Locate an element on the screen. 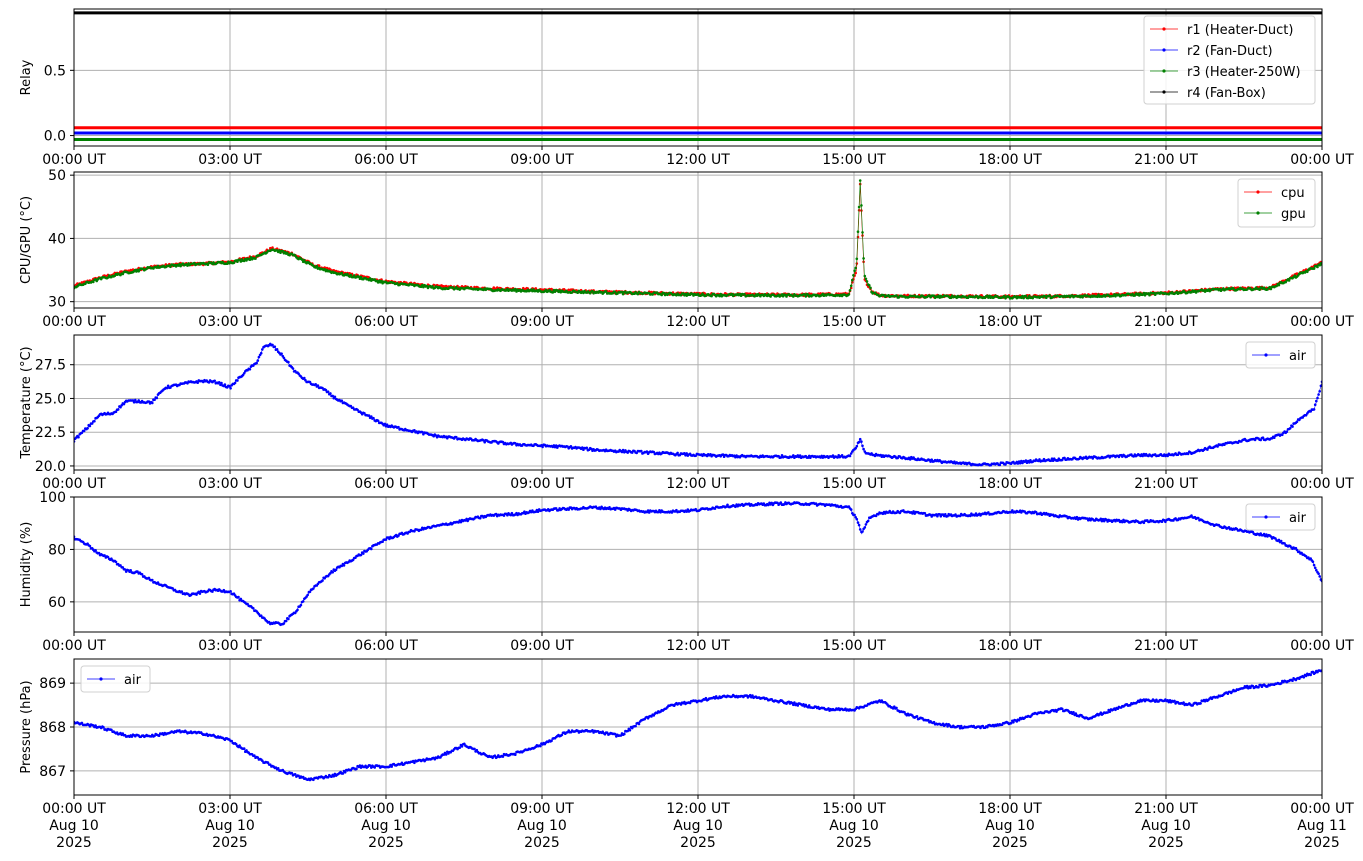 The height and width of the screenshot is (861, 1363). x-tick-label: 00:00 UT is located at coordinates (1322, 322).